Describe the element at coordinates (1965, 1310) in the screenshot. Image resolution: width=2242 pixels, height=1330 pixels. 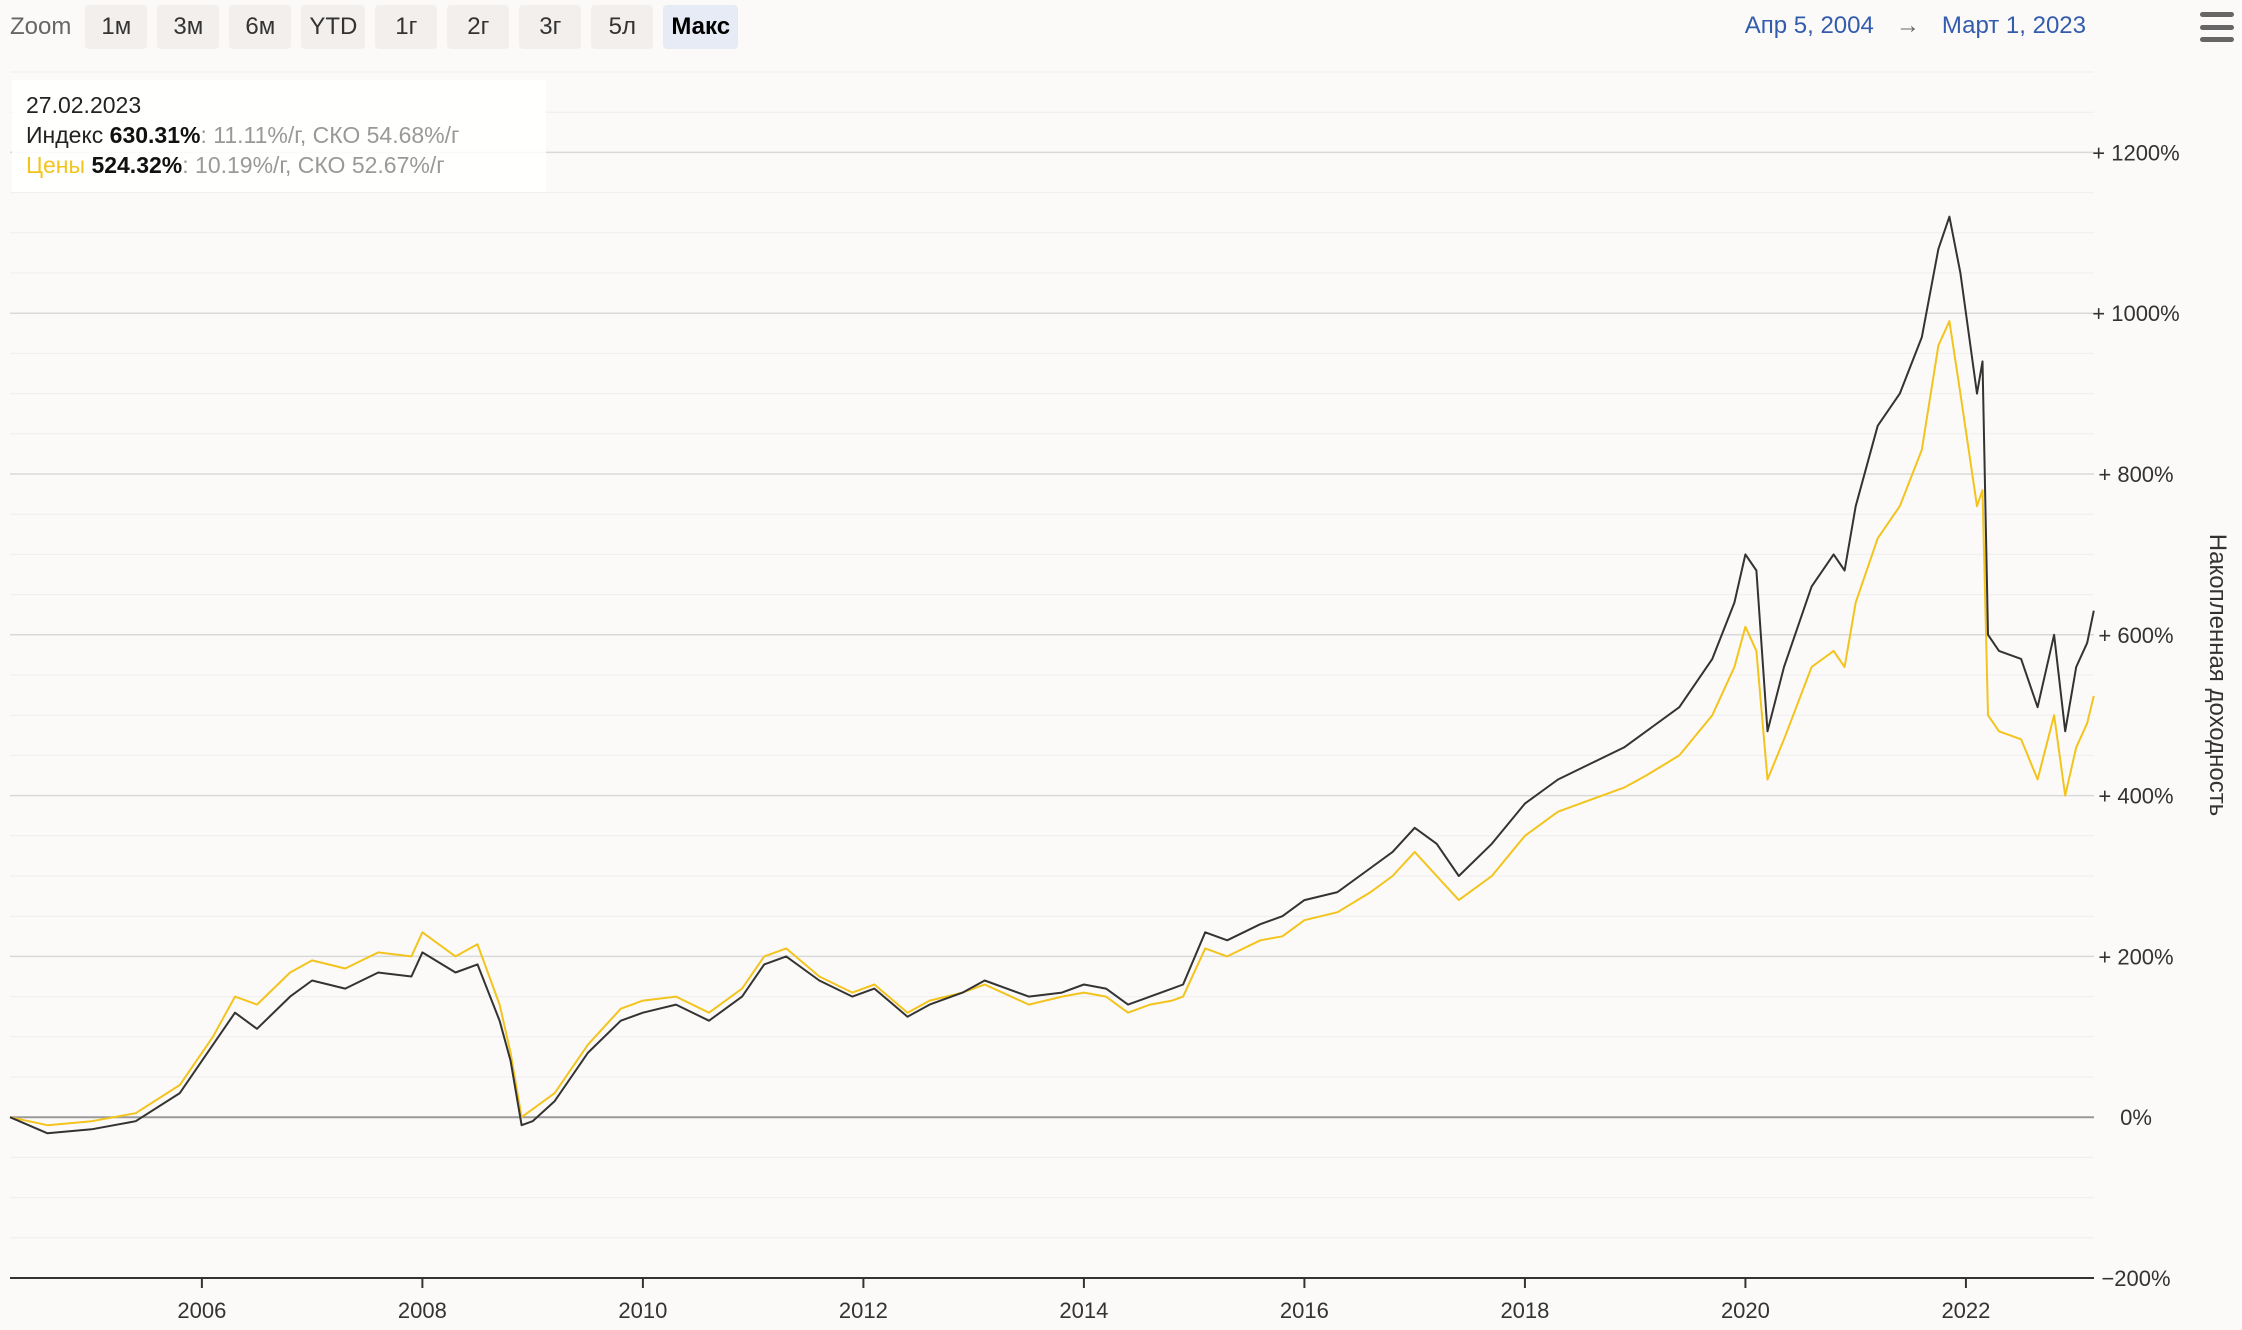
I see `x-tick-label: 2022` at that location.